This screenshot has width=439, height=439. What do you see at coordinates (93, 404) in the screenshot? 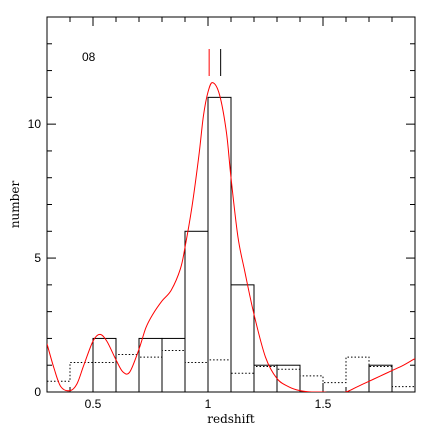
I see `x-tick-label: 0.5` at bounding box center [93, 404].